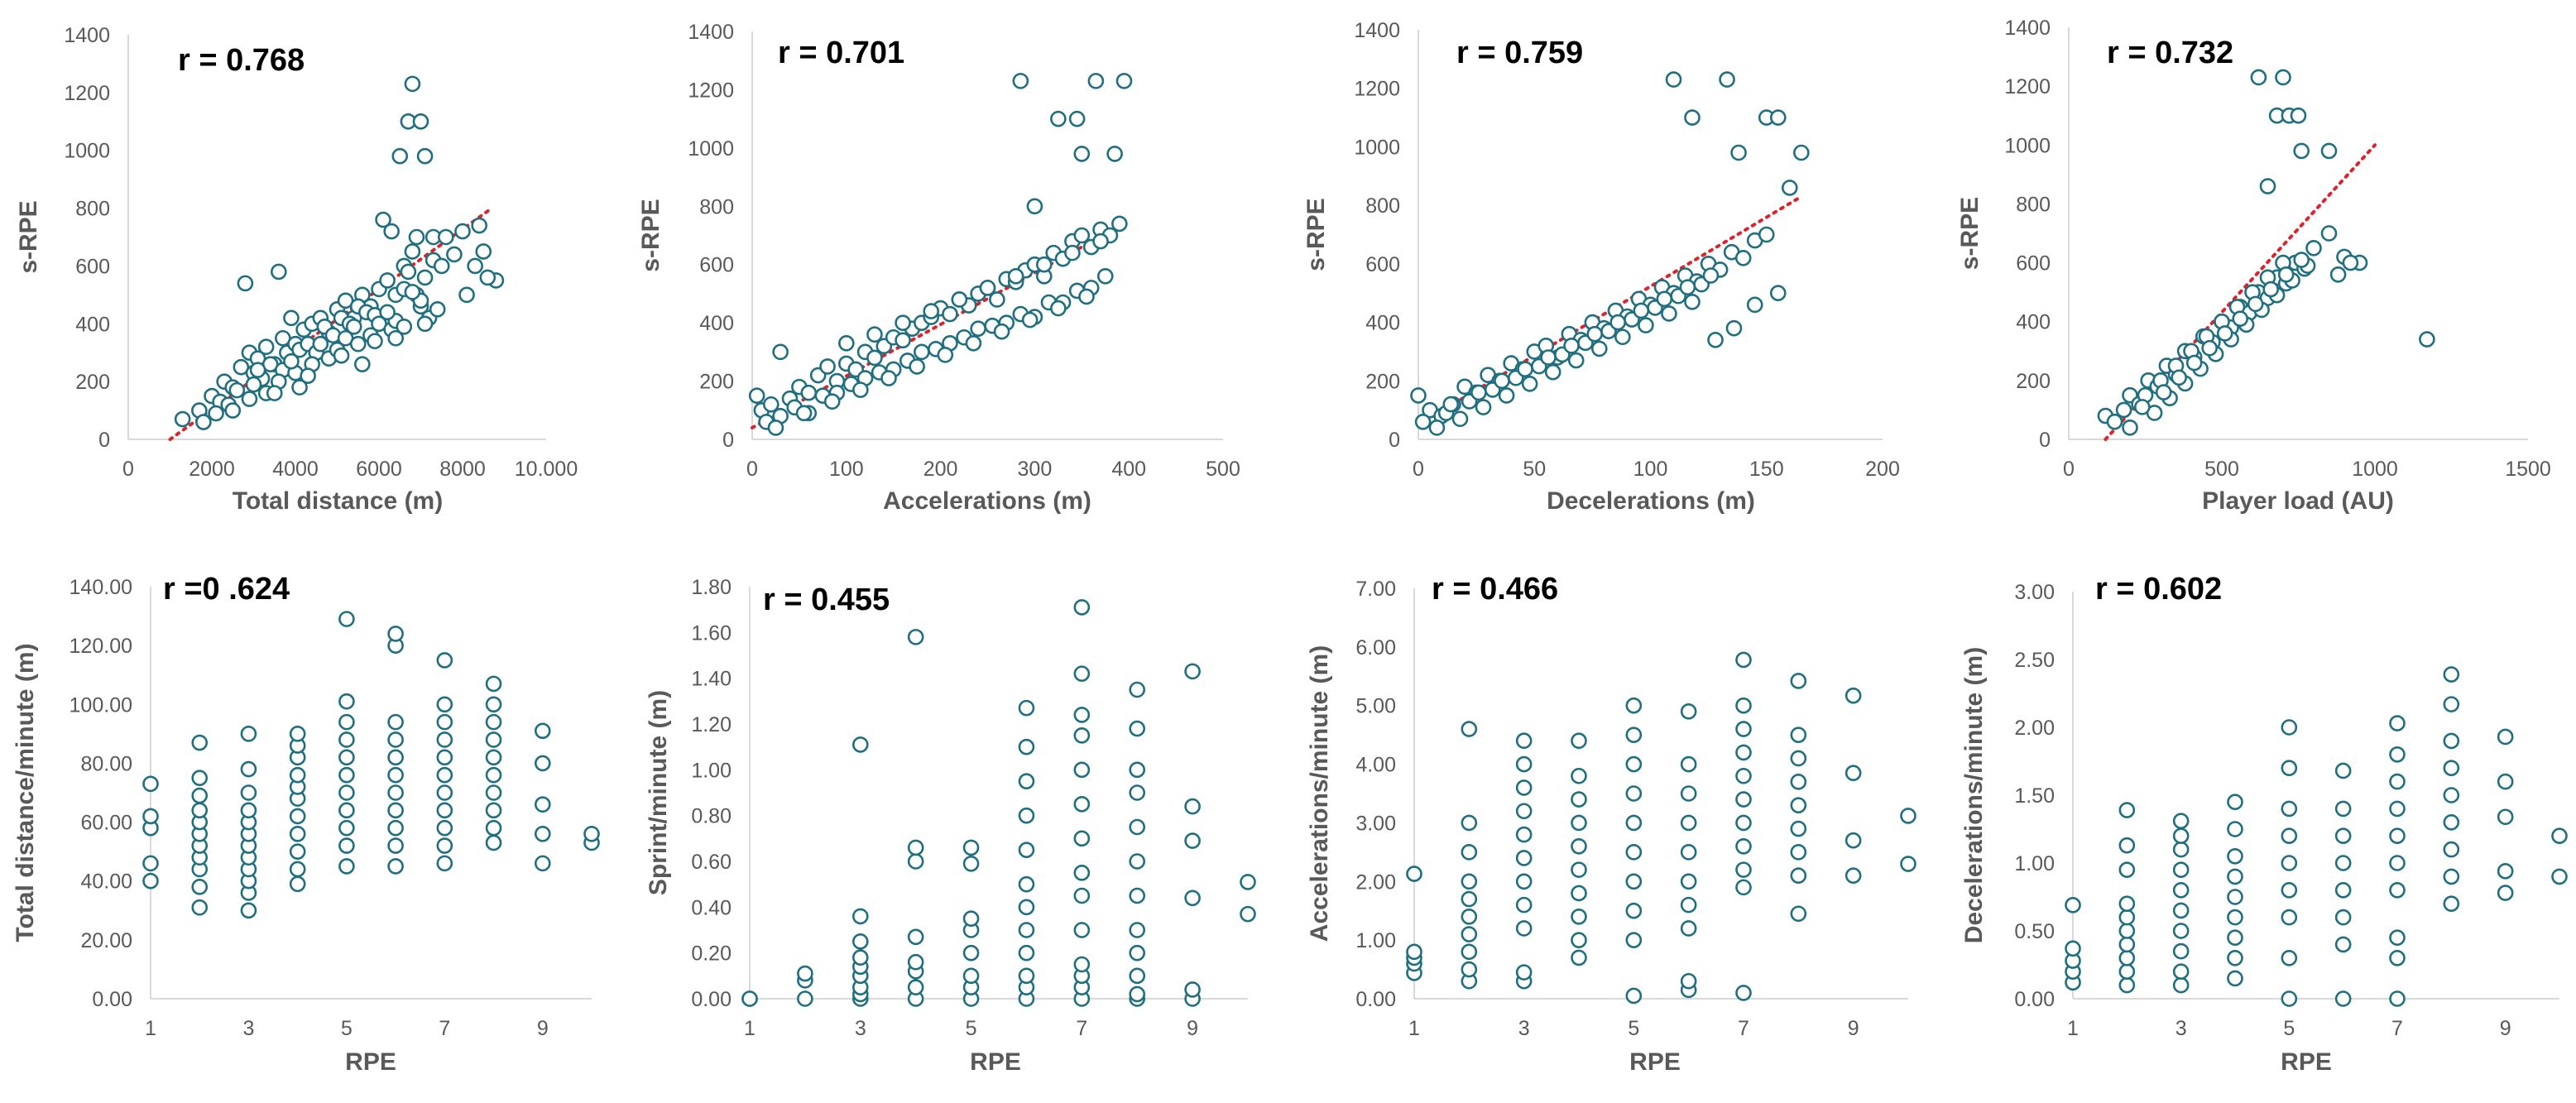  What do you see at coordinates (106, 882) in the screenshot?
I see `y-tick-label: 40.00` at bounding box center [106, 882].